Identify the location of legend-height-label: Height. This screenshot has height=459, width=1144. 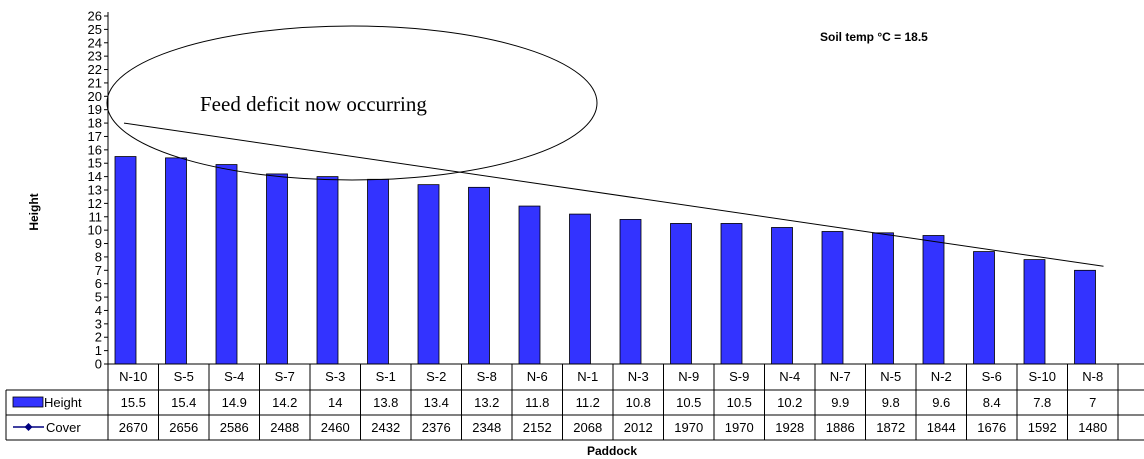
(63, 402).